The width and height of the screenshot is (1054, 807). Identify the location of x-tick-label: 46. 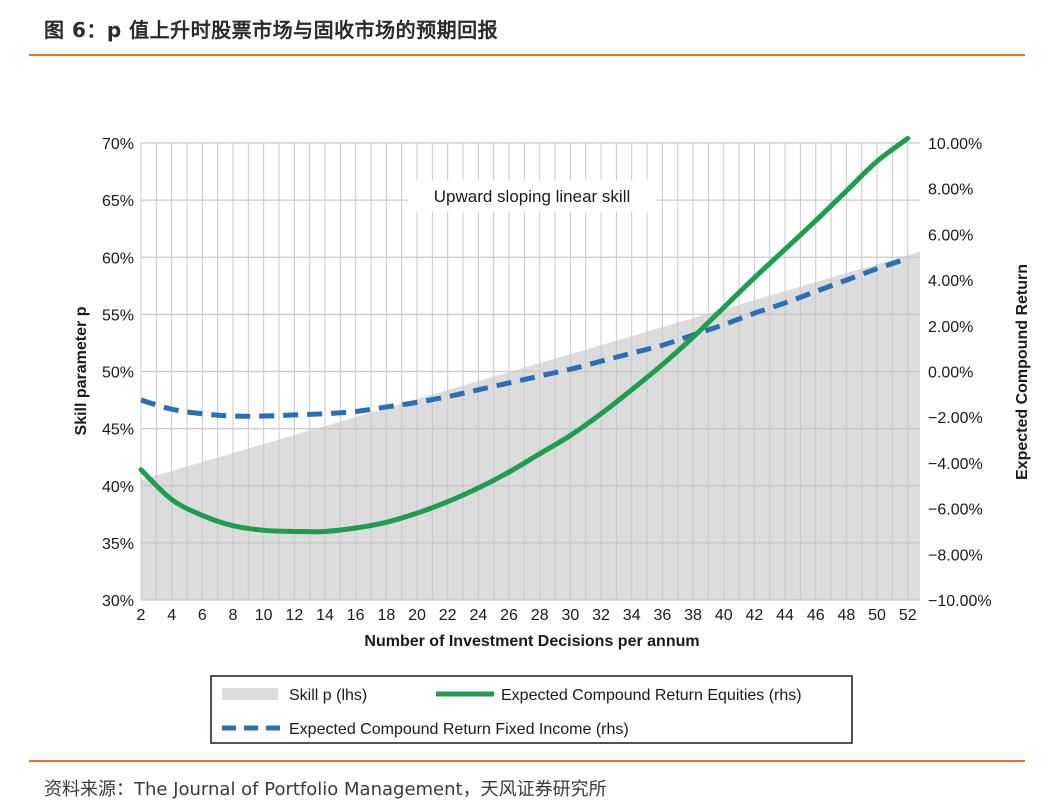
(816, 615).